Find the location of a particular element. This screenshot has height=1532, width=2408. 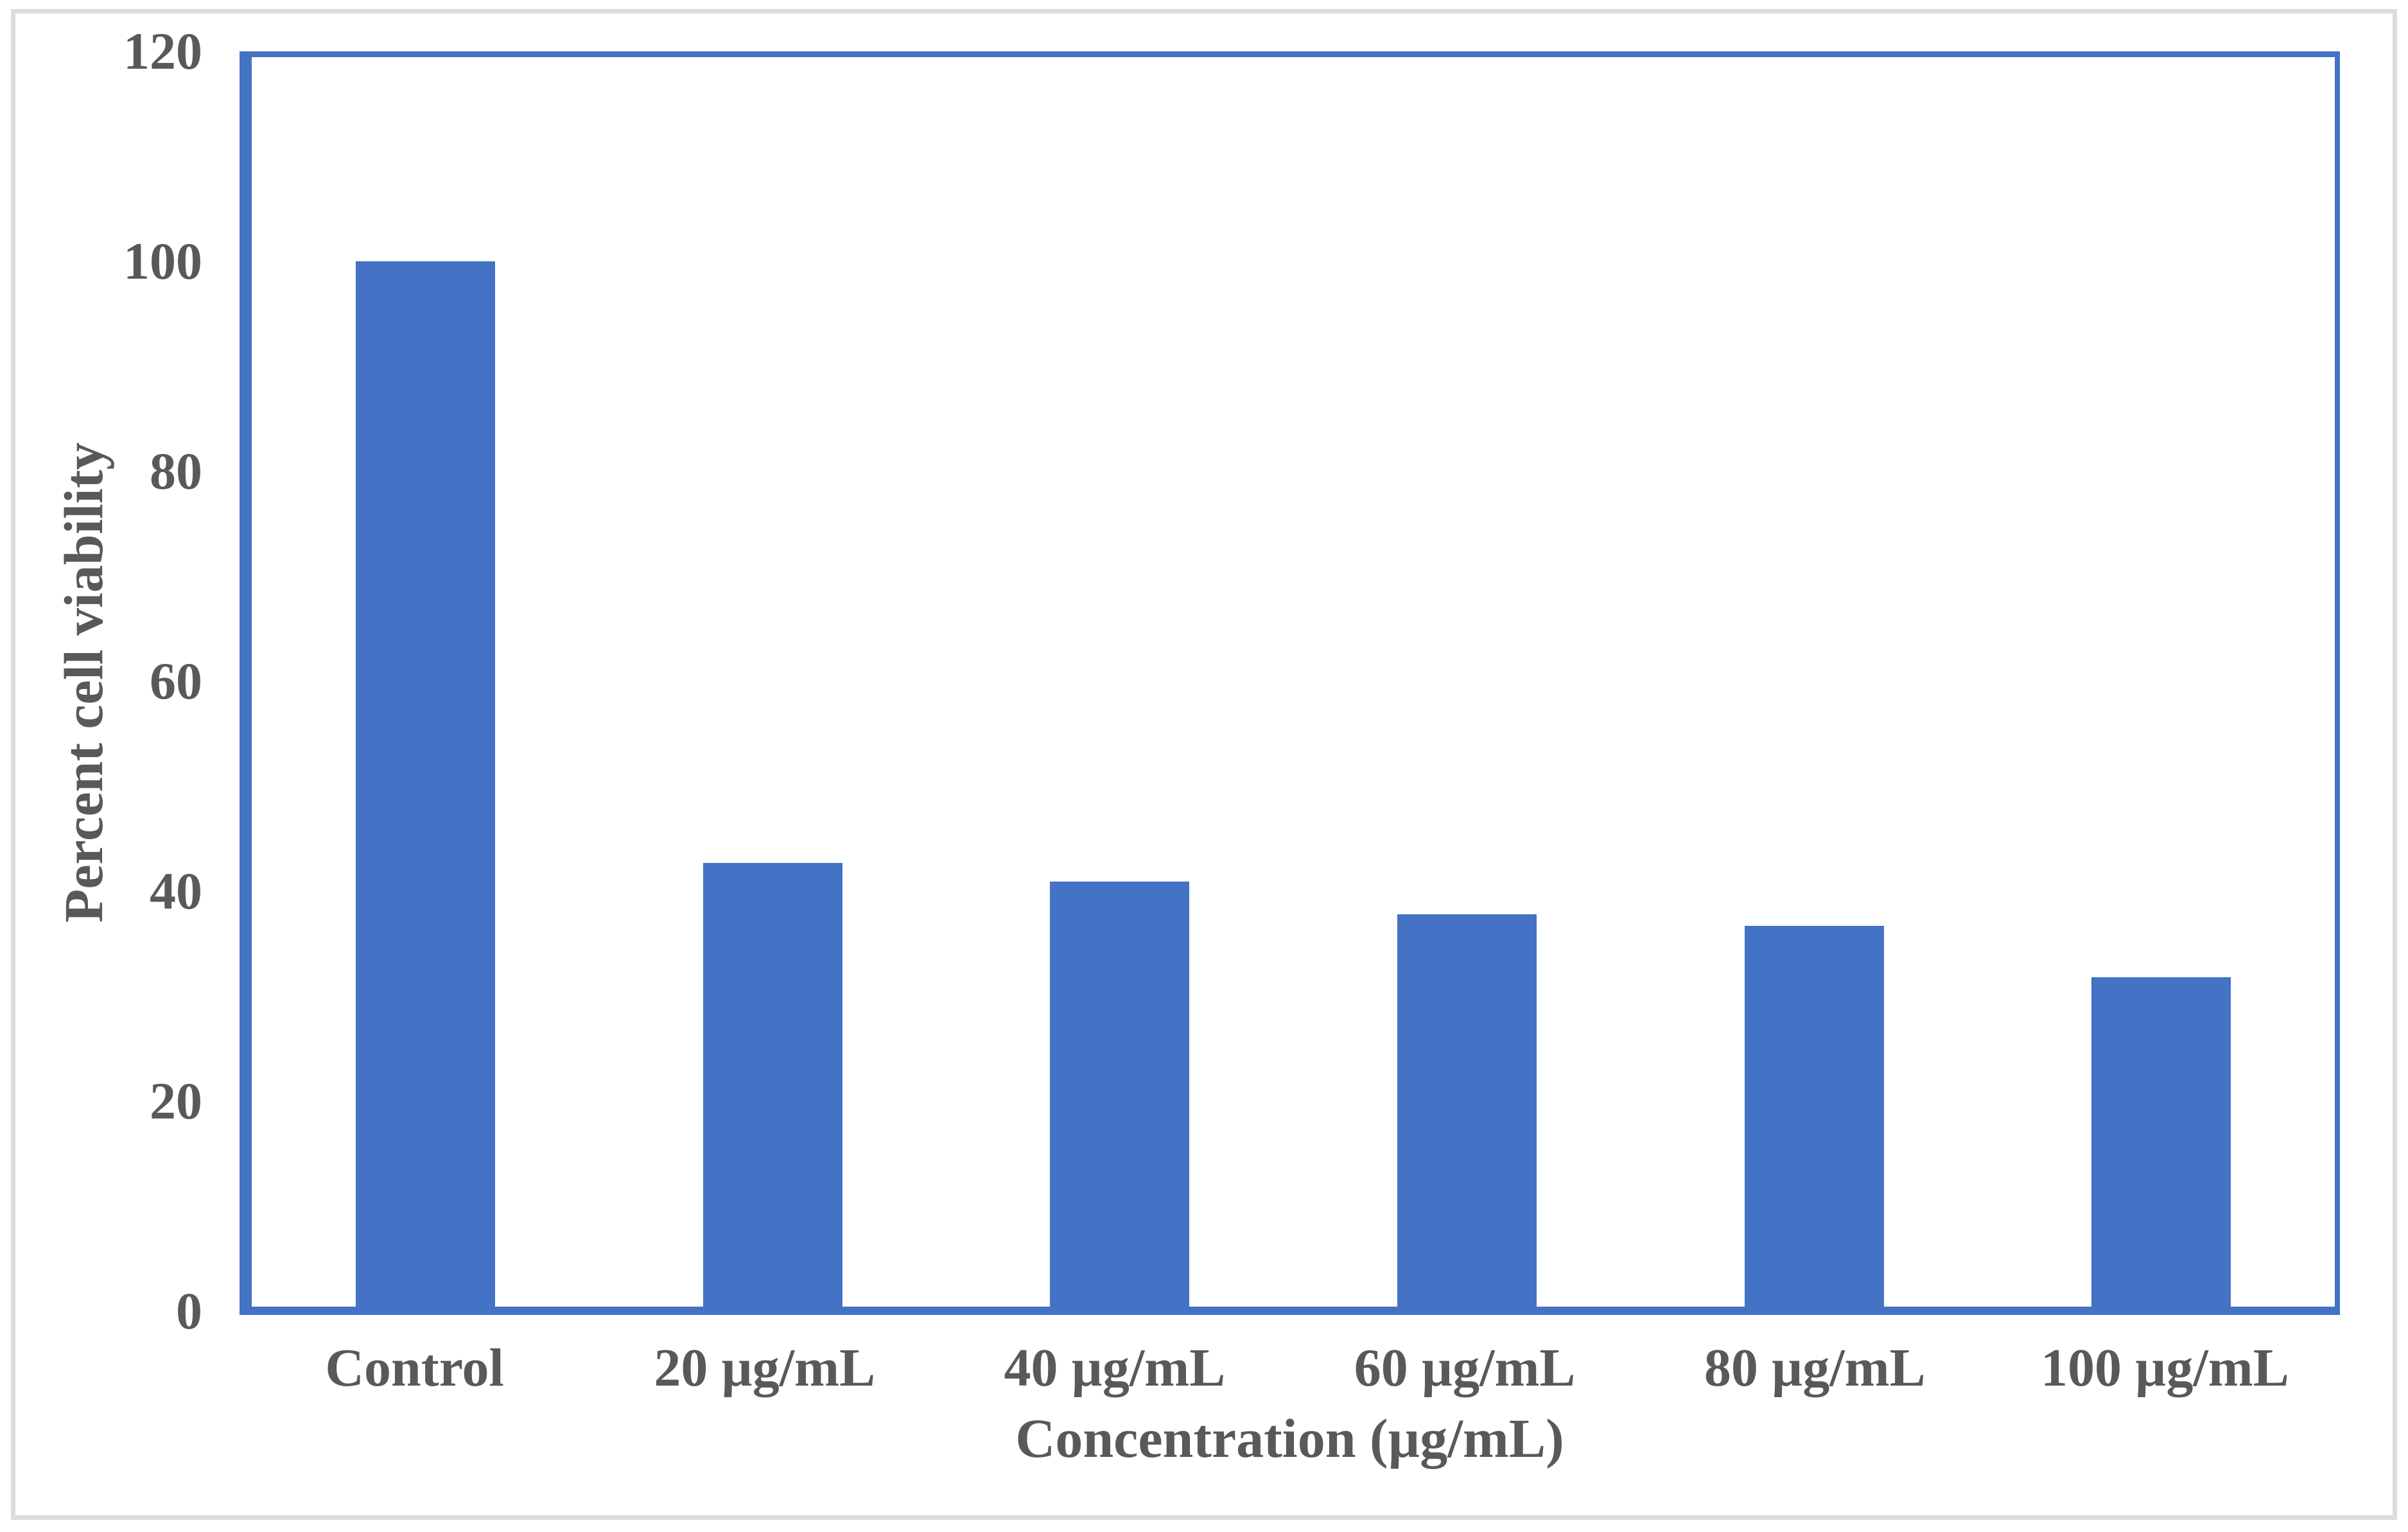

y-tick-label-0: 0 is located at coordinates (189, 1311).